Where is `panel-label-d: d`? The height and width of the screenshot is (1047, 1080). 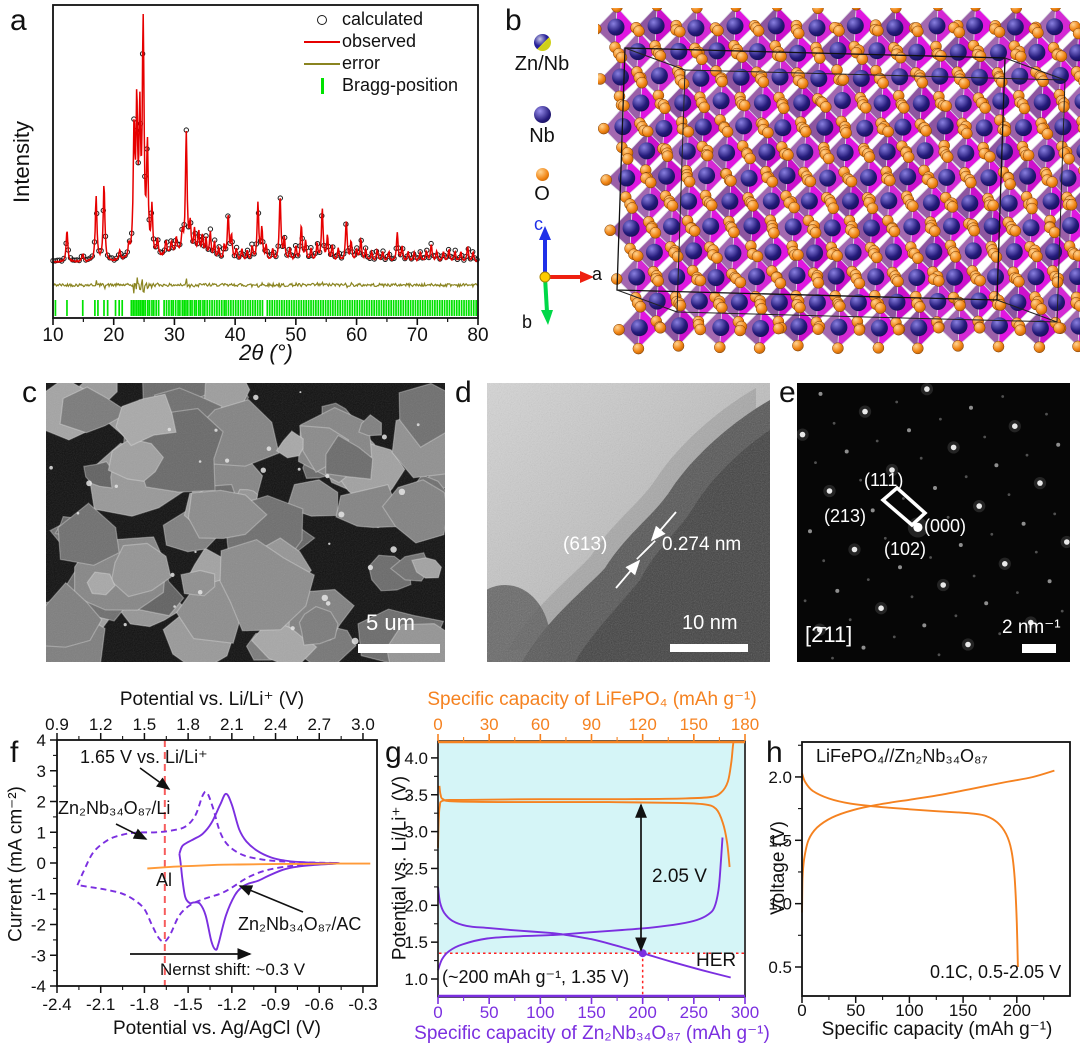 panel-label-d: d is located at coordinates (463, 392).